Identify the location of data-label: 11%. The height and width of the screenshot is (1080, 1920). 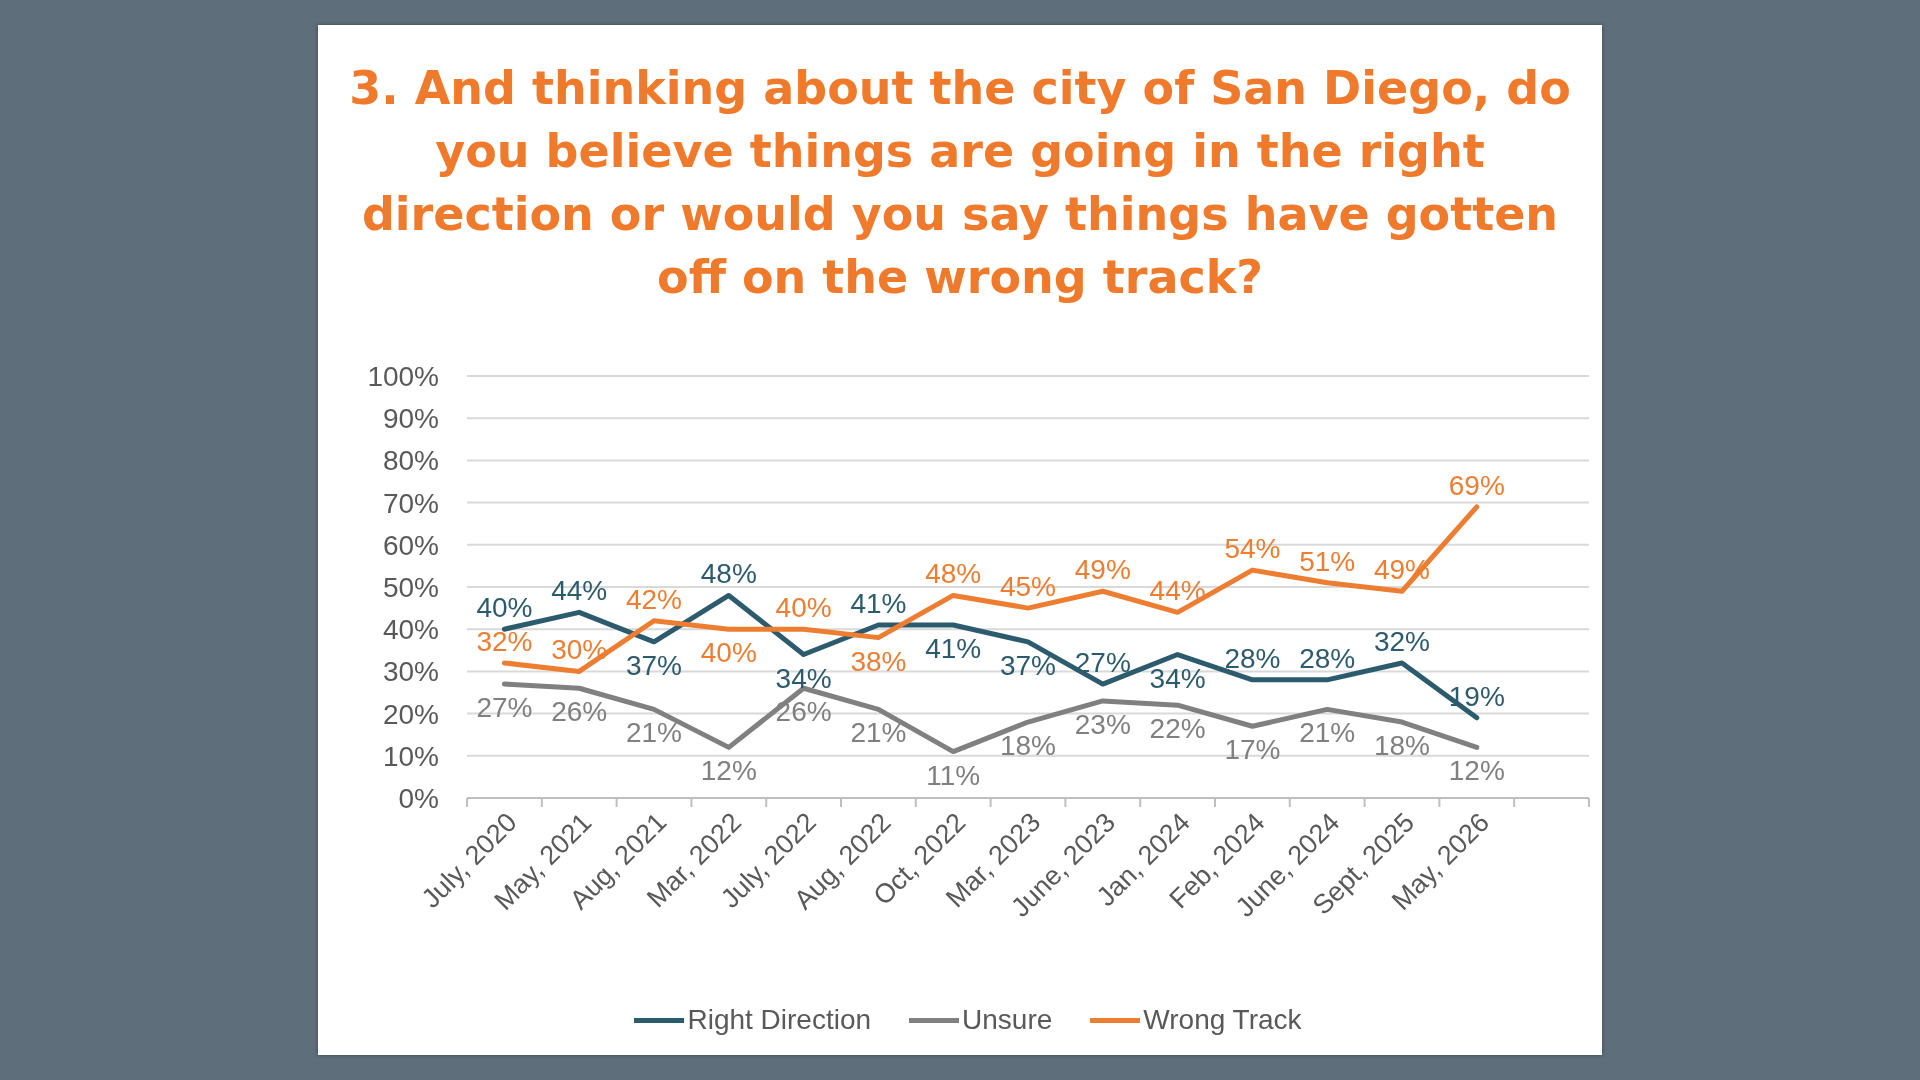
(953, 775).